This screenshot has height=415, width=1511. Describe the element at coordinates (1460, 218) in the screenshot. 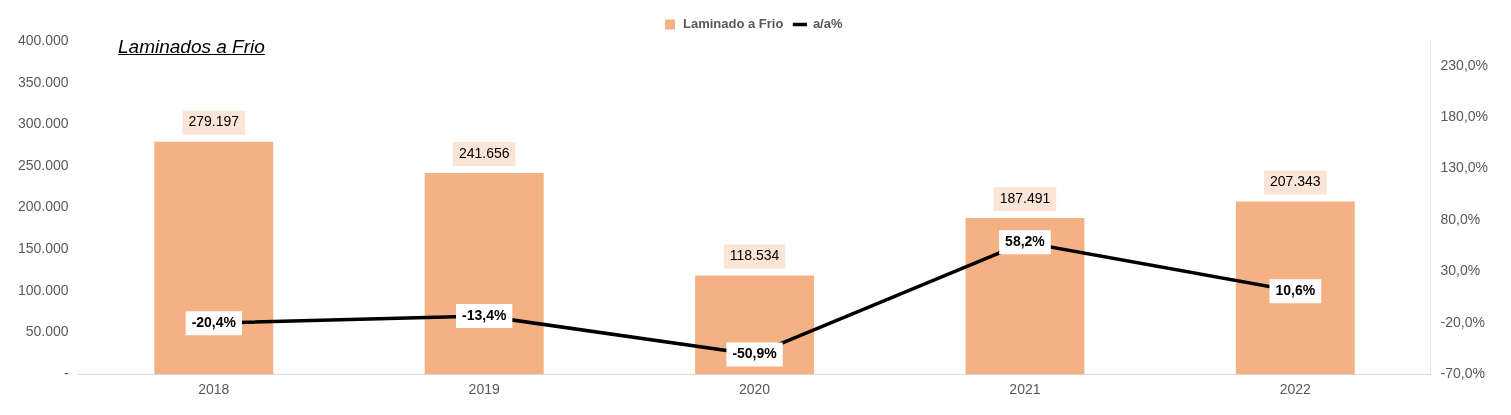

I see `y2-tick-label: 80,0%` at that location.